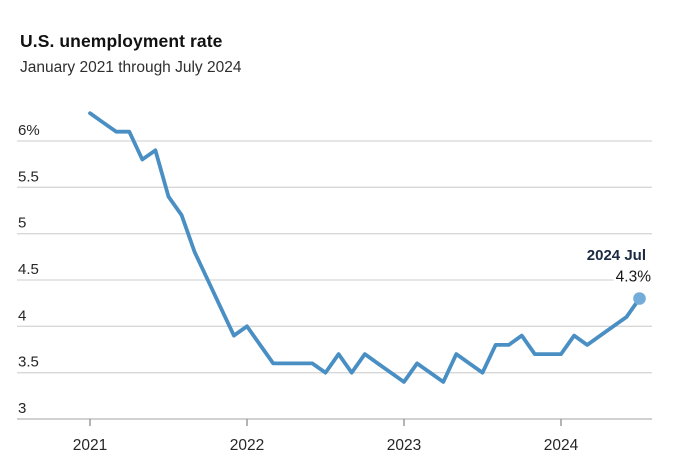 The image size is (690, 473). Describe the element at coordinates (28, 176) in the screenshot. I see `y-tick-label: 5.5` at that location.